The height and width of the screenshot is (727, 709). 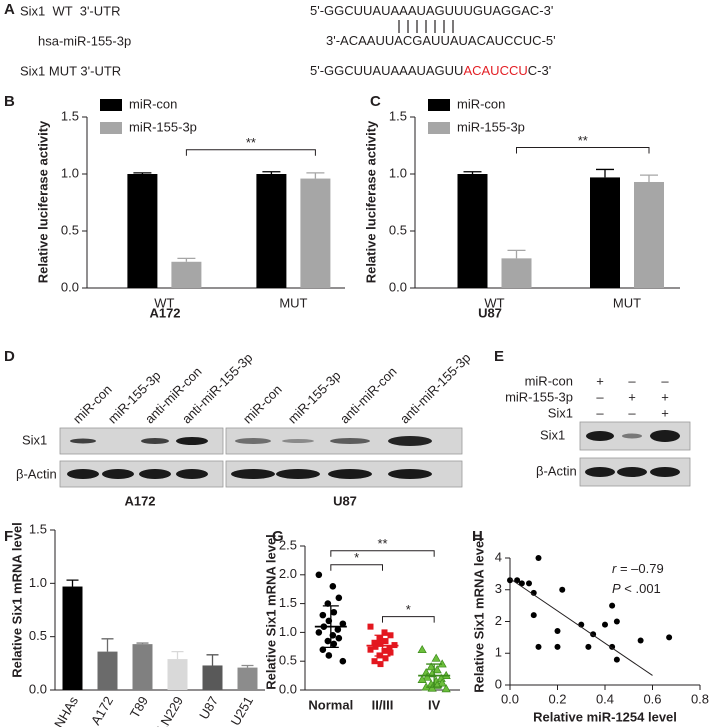 I want to click on sequence-part: C-3', so click(x=539, y=70).